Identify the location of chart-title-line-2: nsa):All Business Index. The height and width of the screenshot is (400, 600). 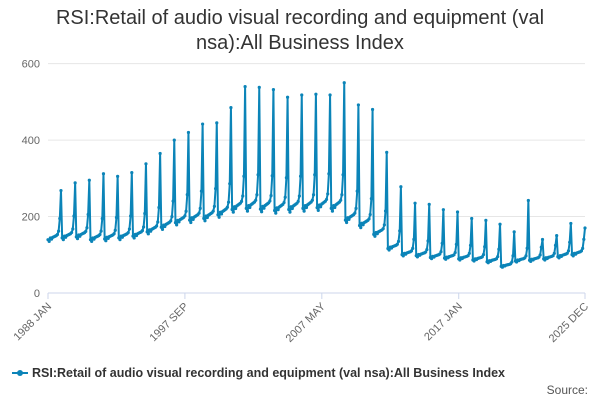
(300, 43).